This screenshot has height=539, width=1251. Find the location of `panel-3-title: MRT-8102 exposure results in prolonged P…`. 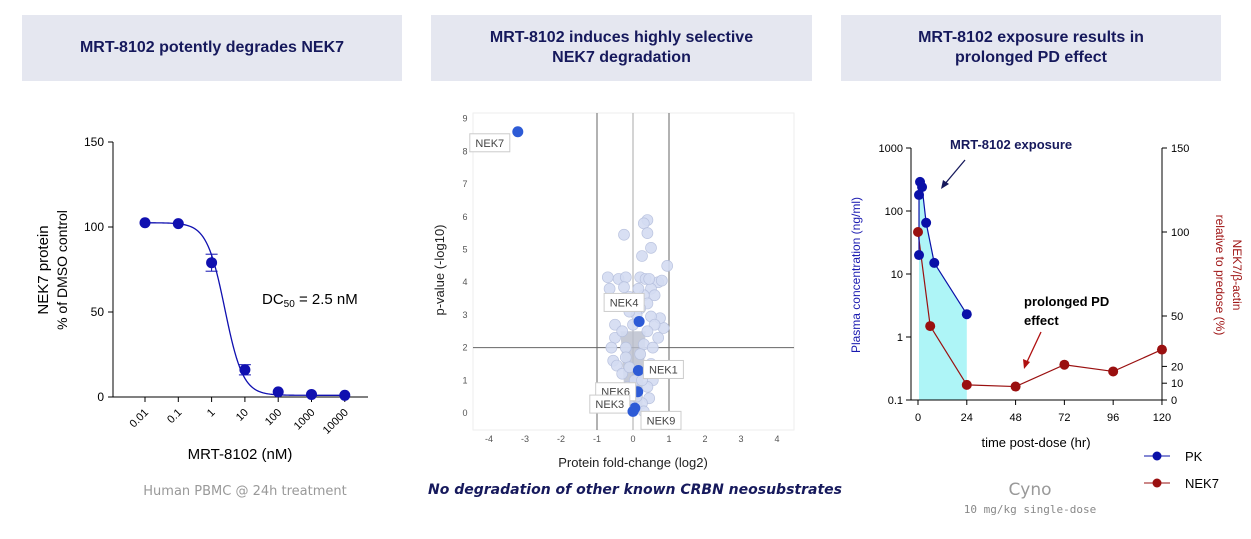

panel-3-title: MRT-8102 exposure results in prolonged P… is located at coordinates (1031, 48).